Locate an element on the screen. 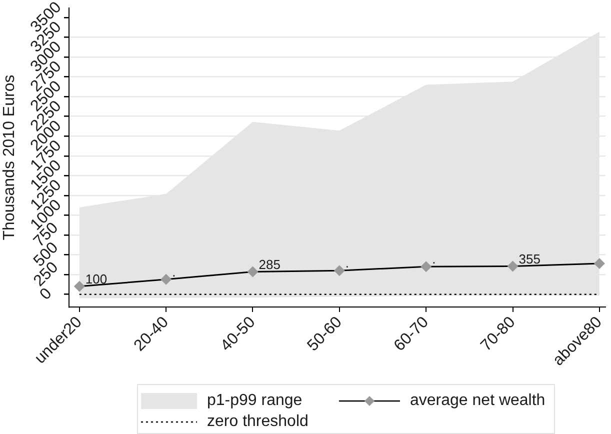 The width and height of the screenshot is (611, 434). data-label: 285 is located at coordinates (269, 264).